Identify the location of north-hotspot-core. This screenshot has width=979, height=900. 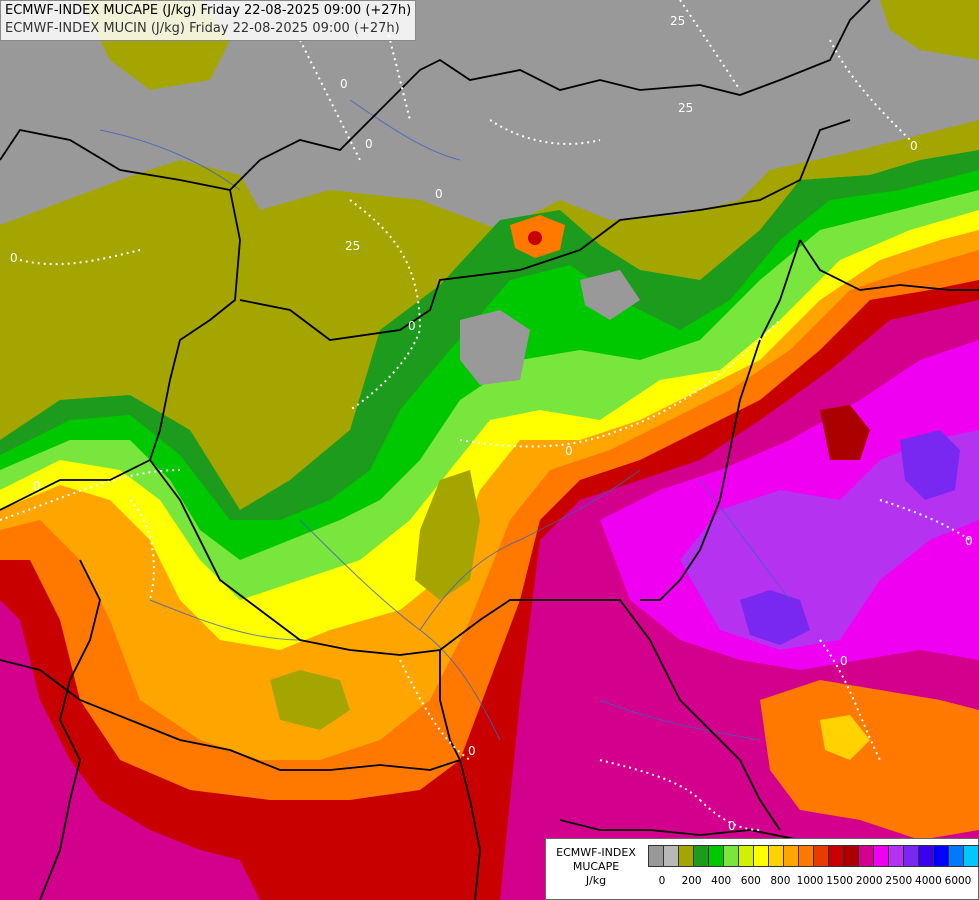
(535, 238).